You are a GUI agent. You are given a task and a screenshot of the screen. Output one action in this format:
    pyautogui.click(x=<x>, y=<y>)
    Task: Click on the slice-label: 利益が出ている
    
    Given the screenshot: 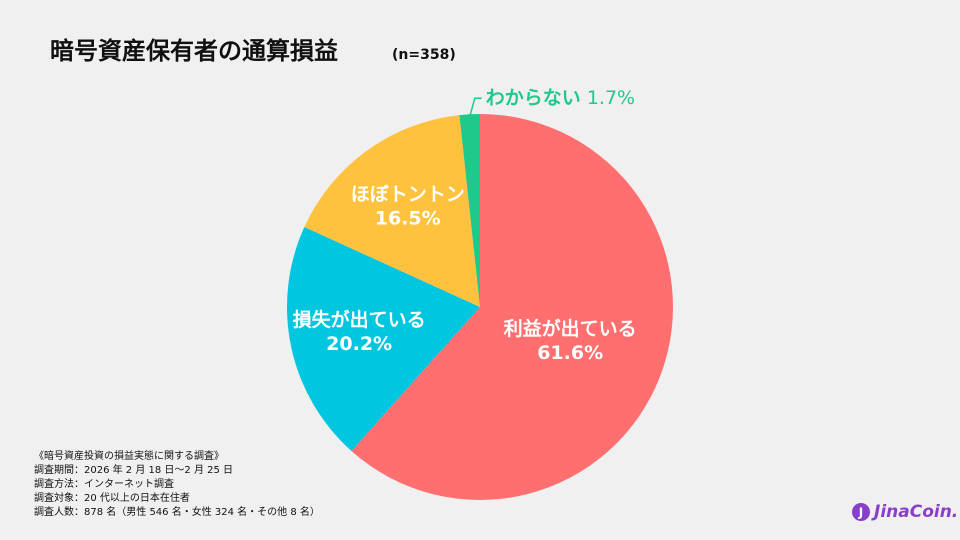 What is the action you would take?
    pyautogui.click(x=570, y=328)
    